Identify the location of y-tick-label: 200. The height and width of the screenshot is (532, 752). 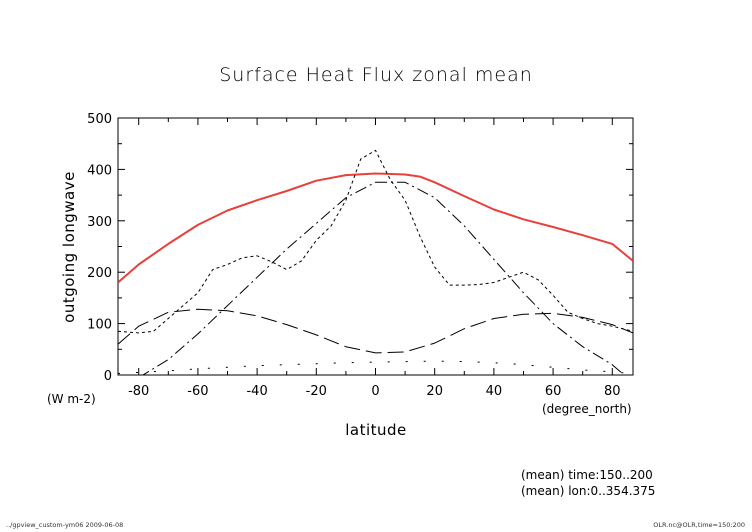
(99, 273).